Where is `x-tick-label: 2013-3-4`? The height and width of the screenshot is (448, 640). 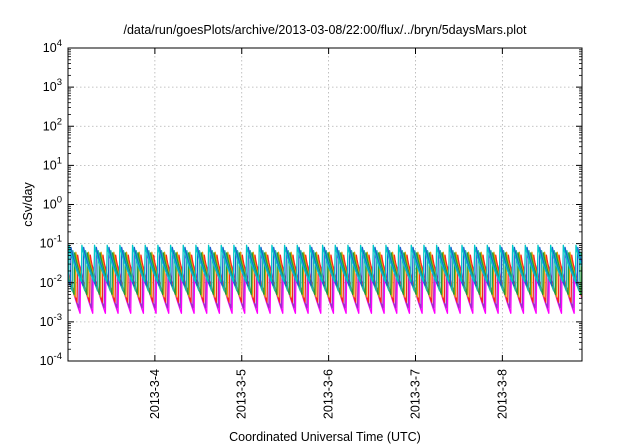 x-tick-label: 2013-3-4 is located at coordinates (155, 394).